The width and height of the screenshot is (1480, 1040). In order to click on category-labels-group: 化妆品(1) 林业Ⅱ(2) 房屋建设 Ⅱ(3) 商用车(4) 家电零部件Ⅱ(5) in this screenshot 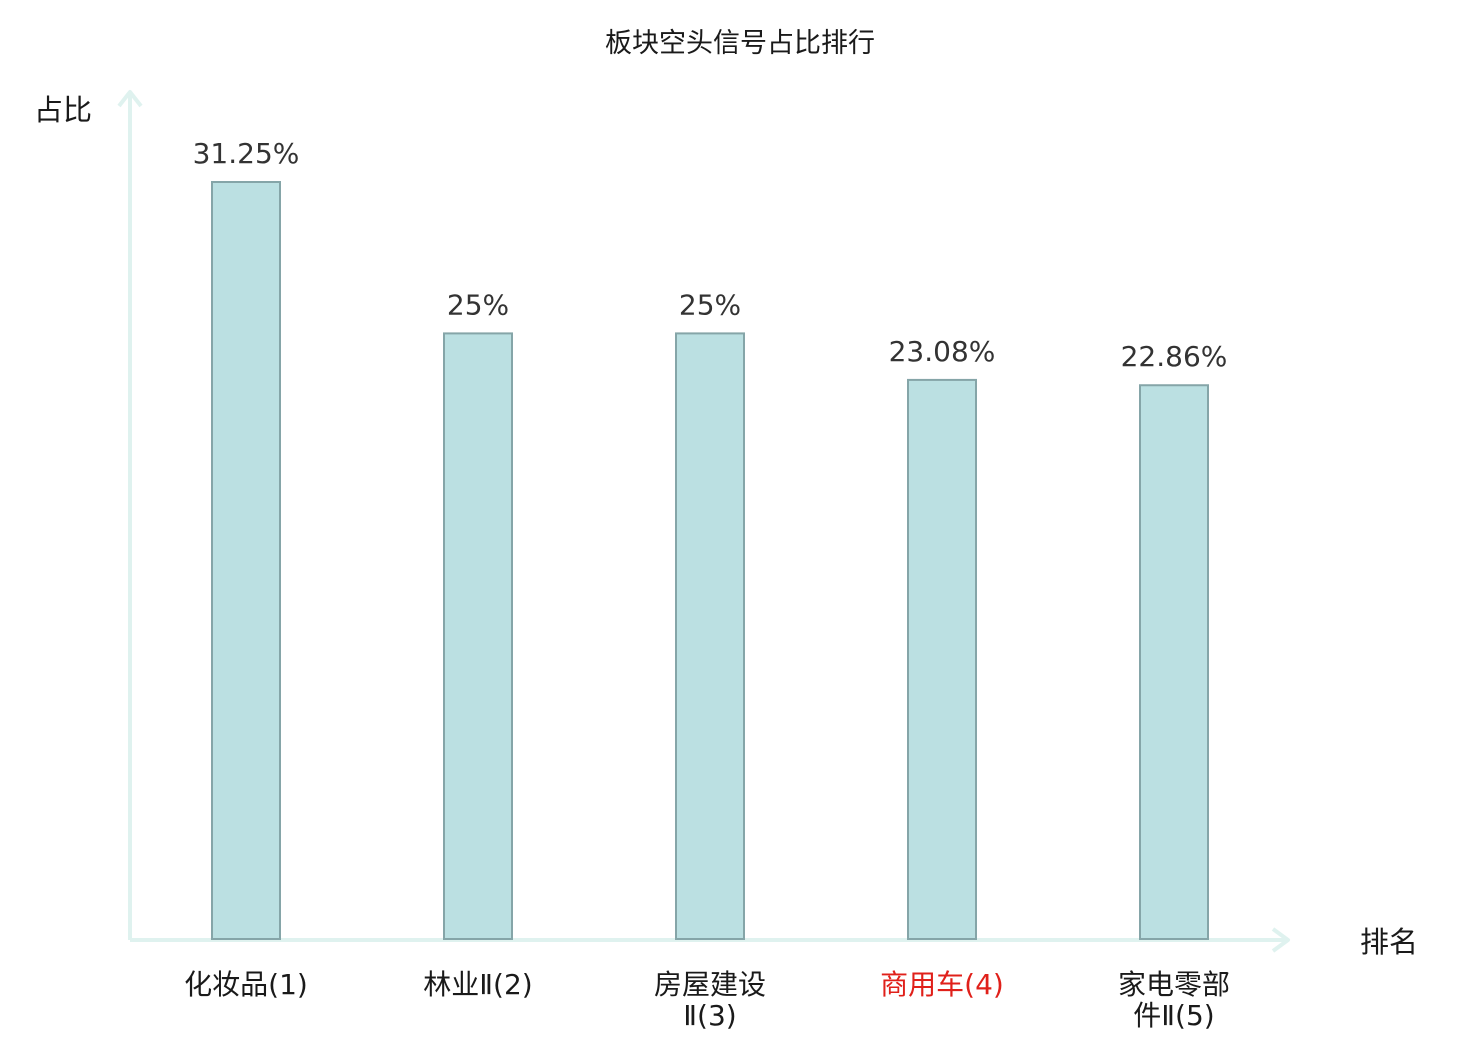, I will do `click(707, 1000)`.